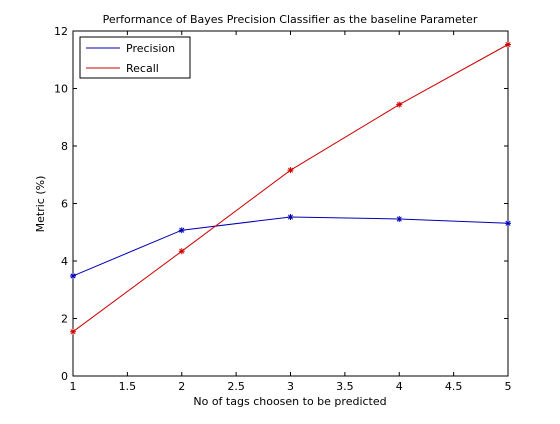 The width and height of the screenshot is (560, 424). I want to click on x-tick-label: 2.5, so click(236, 386).